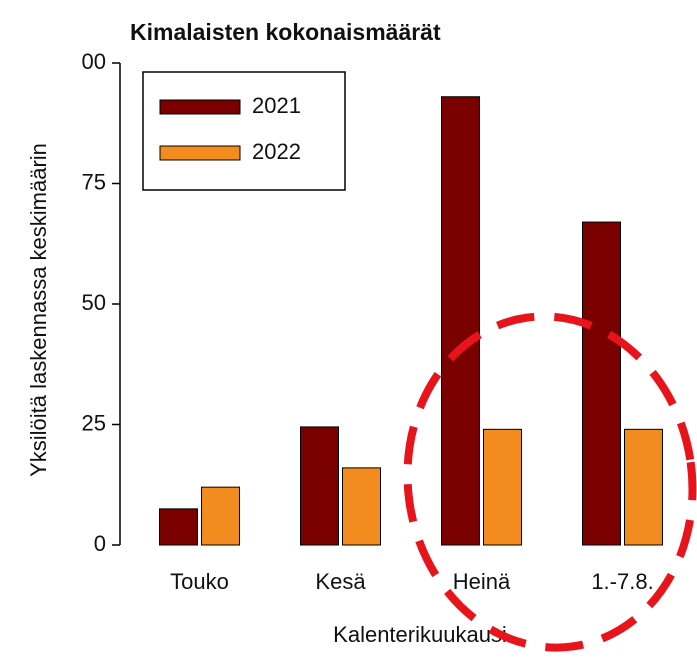 The height and width of the screenshot is (672, 697). Describe the element at coordinates (38, 310) in the screenshot. I see `y-axis-label: Yksilöitä laskennassa keskimäärin` at that location.